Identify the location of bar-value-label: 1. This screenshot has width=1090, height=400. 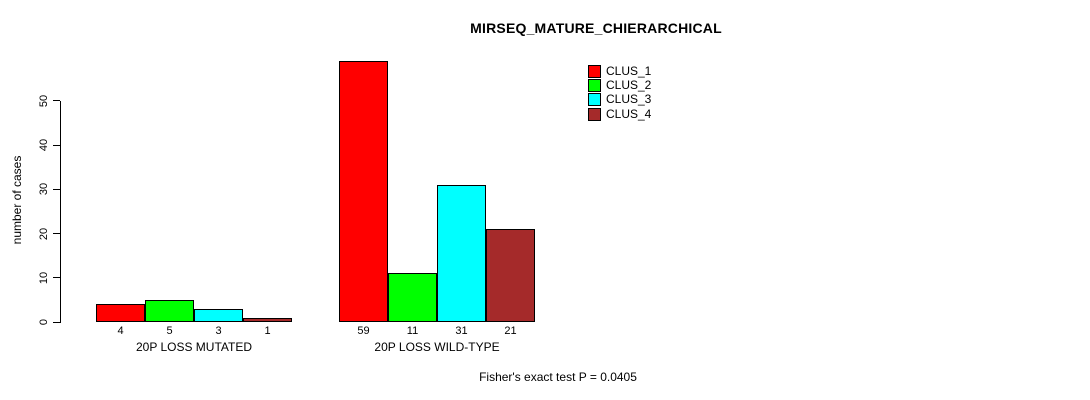
(267, 331).